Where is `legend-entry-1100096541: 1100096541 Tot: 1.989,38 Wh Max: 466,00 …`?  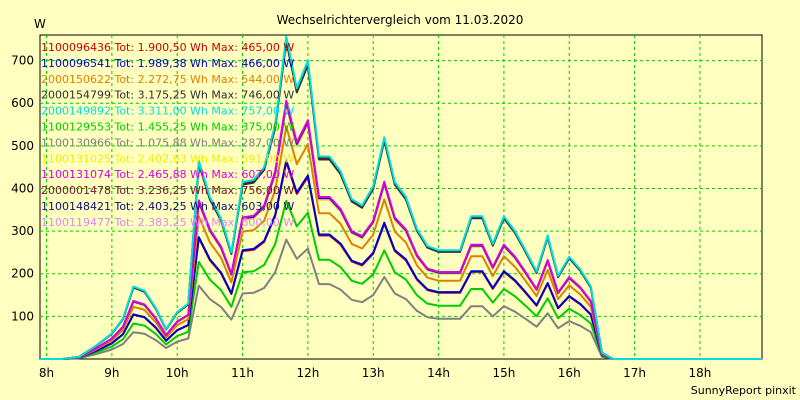
legend-entry-1100096541: 1100096541 Tot: 1.989,38 Wh Max: 466,00 … is located at coordinates (167, 63).